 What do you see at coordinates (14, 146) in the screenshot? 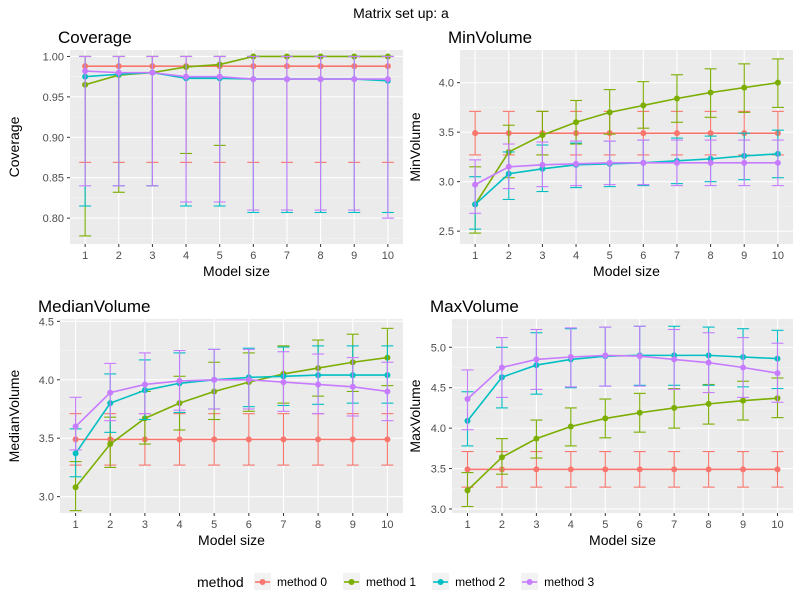
I see `y-axis-title: Coverage` at bounding box center [14, 146].